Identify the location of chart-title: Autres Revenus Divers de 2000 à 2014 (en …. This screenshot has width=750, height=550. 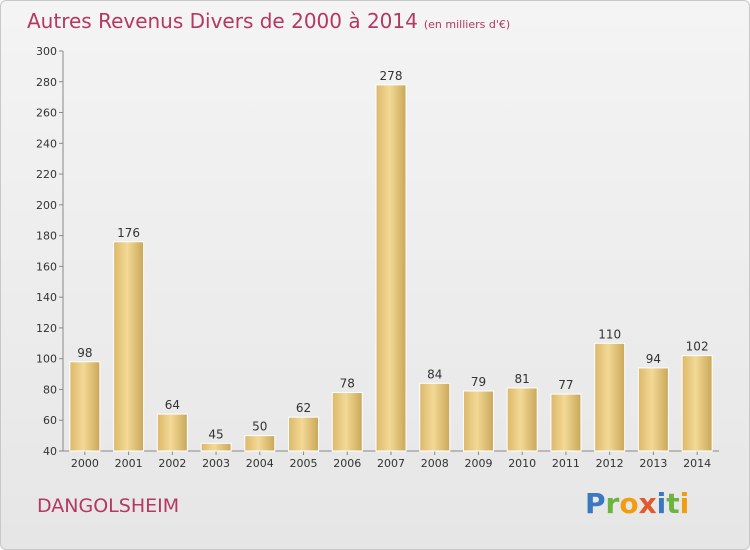
(268, 21).